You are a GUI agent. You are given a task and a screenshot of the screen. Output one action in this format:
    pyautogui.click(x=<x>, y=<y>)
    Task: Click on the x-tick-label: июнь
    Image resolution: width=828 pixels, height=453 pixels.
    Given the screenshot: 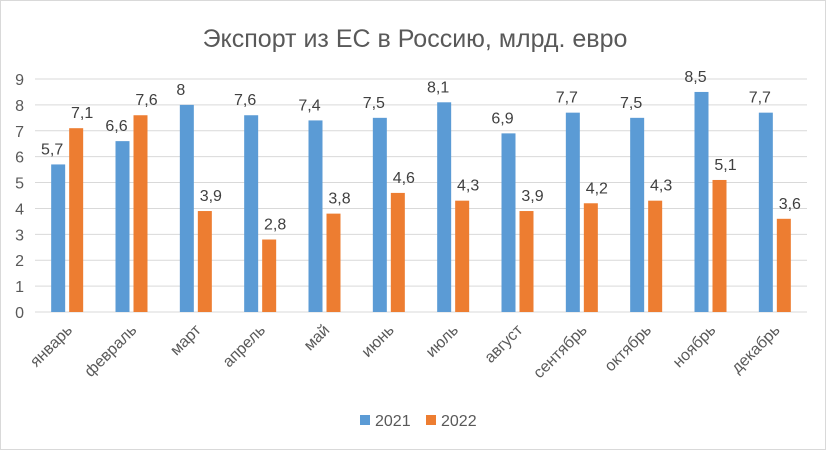 What is the action you would take?
    pyautogui.click(x=378, y=341)
    